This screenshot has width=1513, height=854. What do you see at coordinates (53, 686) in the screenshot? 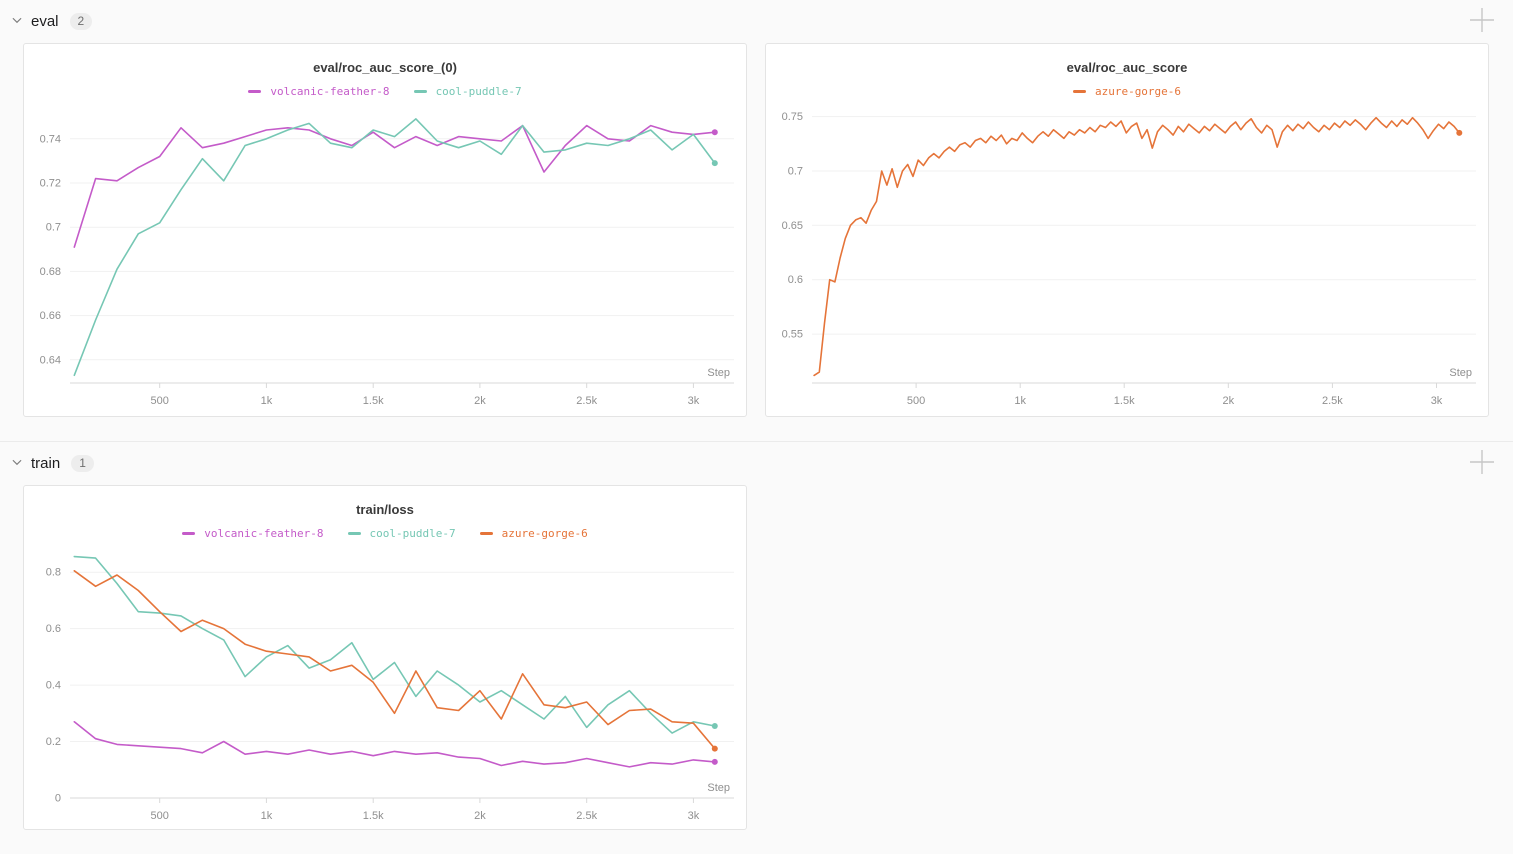
I see `svg-text: 0.4` at bounding box center [53, 686].